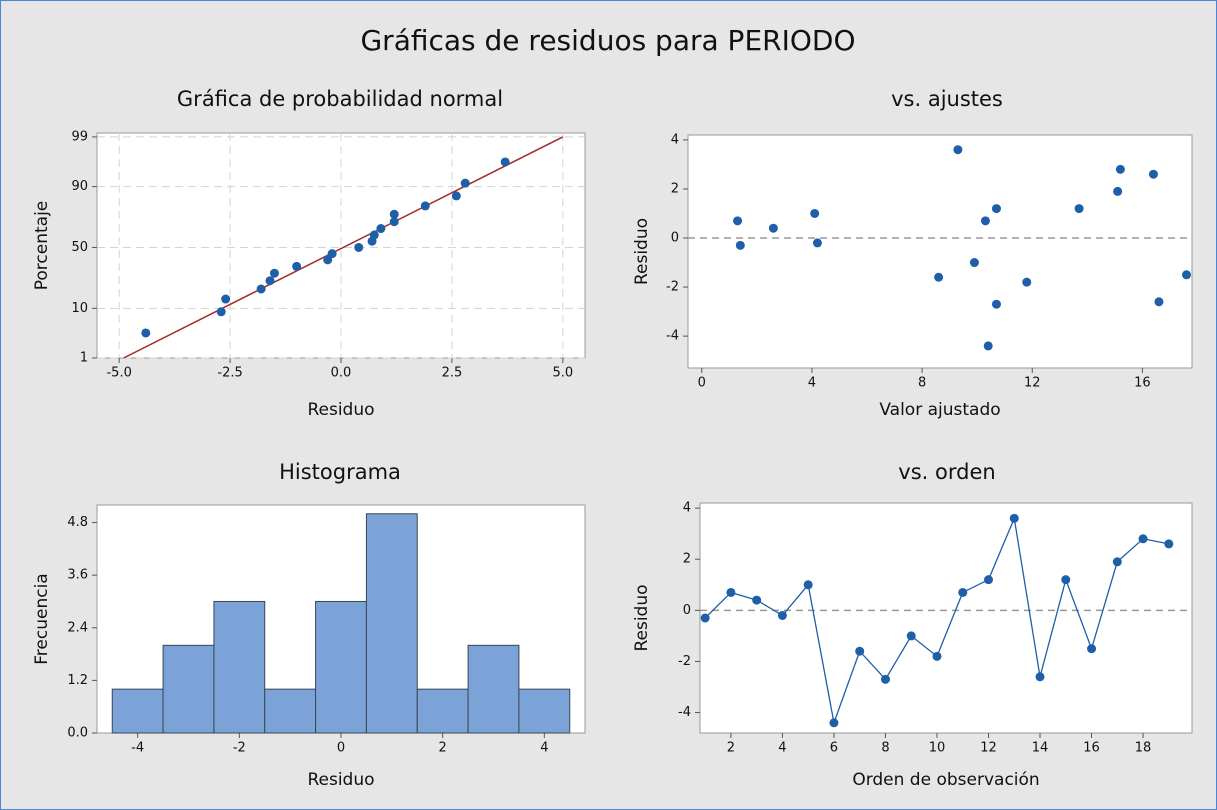  I want to click on x-tick-label: -2, so click(239, 748).